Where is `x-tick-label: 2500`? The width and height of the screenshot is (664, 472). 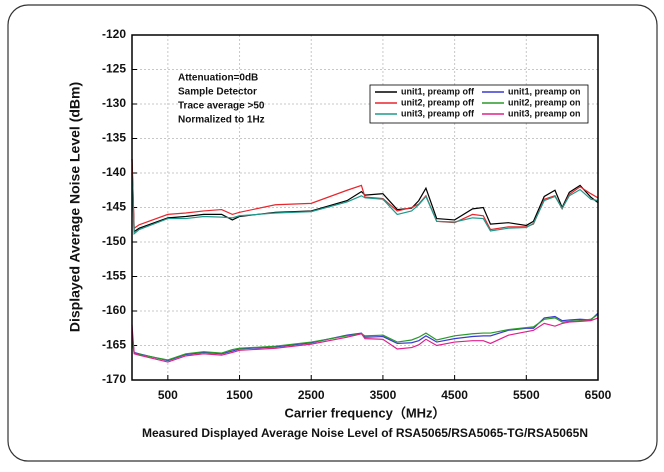
x-tick-label: 2500 is located at coordinates (311, 395).